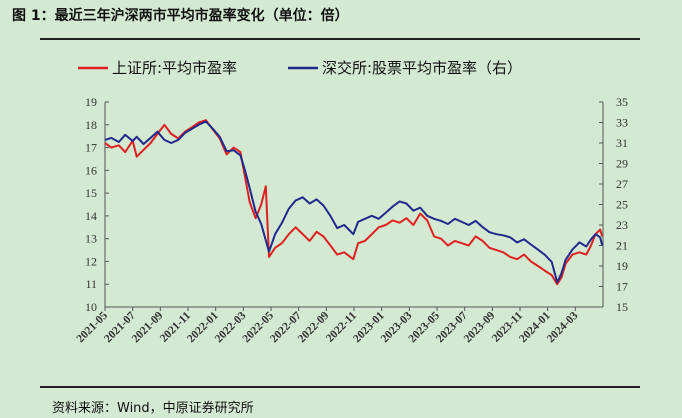  I want to click on legend-label-shanghai: 上证所:平均市盈率, so click(174, 68).